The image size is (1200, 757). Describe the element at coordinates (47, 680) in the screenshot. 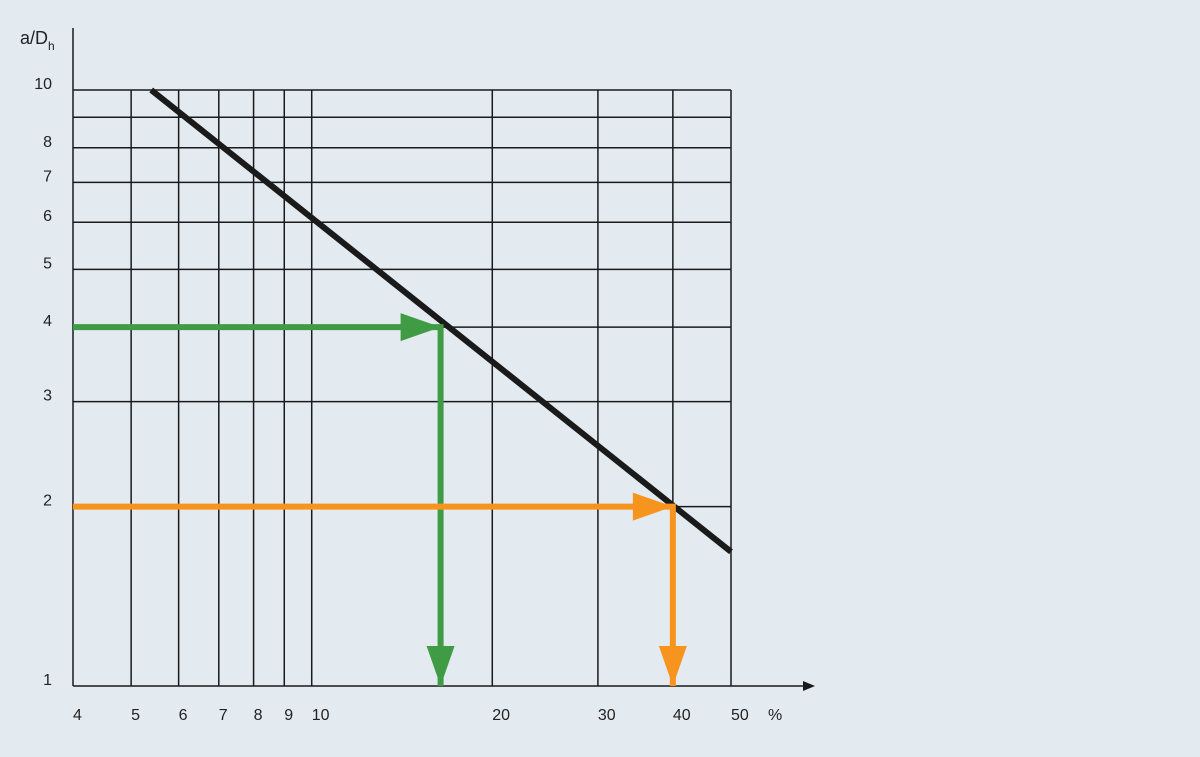

I see `y-tick-label: 1` at that location.